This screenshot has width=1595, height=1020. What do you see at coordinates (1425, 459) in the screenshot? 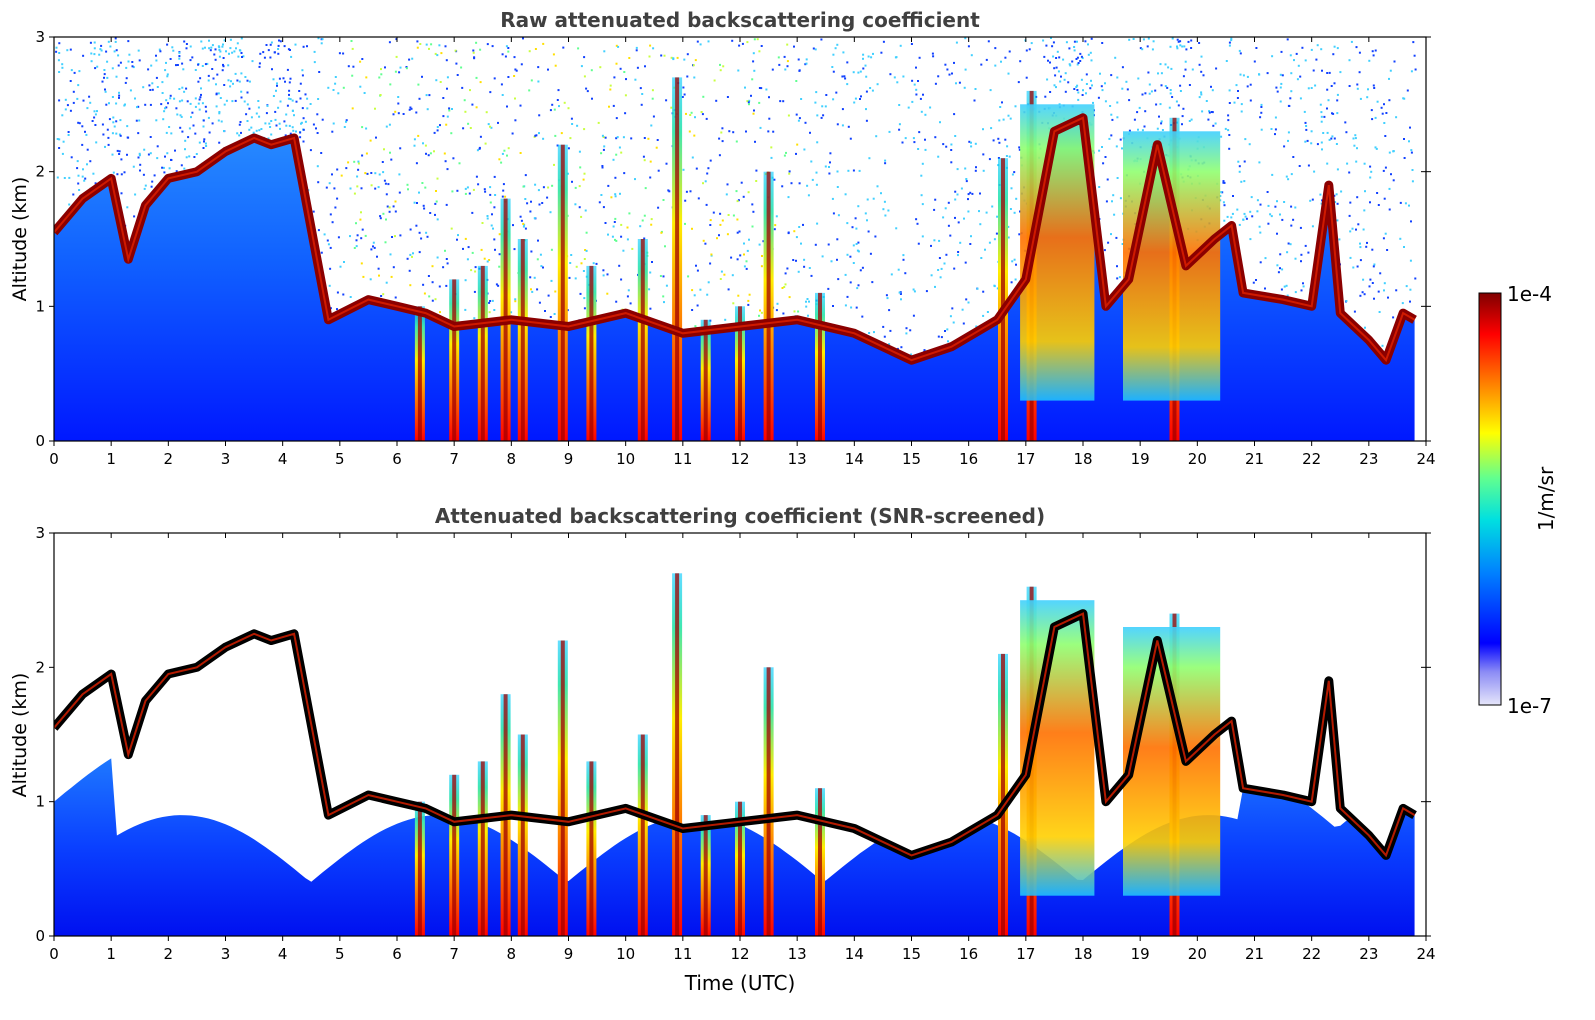
I see `x-tick-label: 24` at bounding box center [1425, 459].